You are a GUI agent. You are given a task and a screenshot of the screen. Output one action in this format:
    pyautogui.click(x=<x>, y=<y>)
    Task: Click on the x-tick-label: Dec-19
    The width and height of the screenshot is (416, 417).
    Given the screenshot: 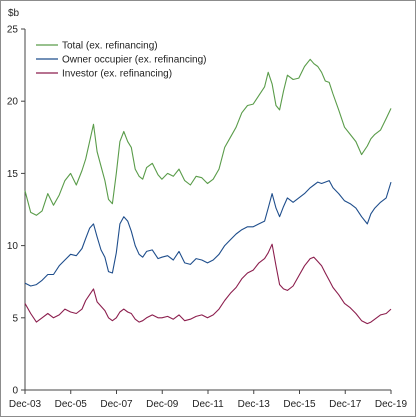 What is the action you would take?
    pyautogui.click(x=391, y=404)
    